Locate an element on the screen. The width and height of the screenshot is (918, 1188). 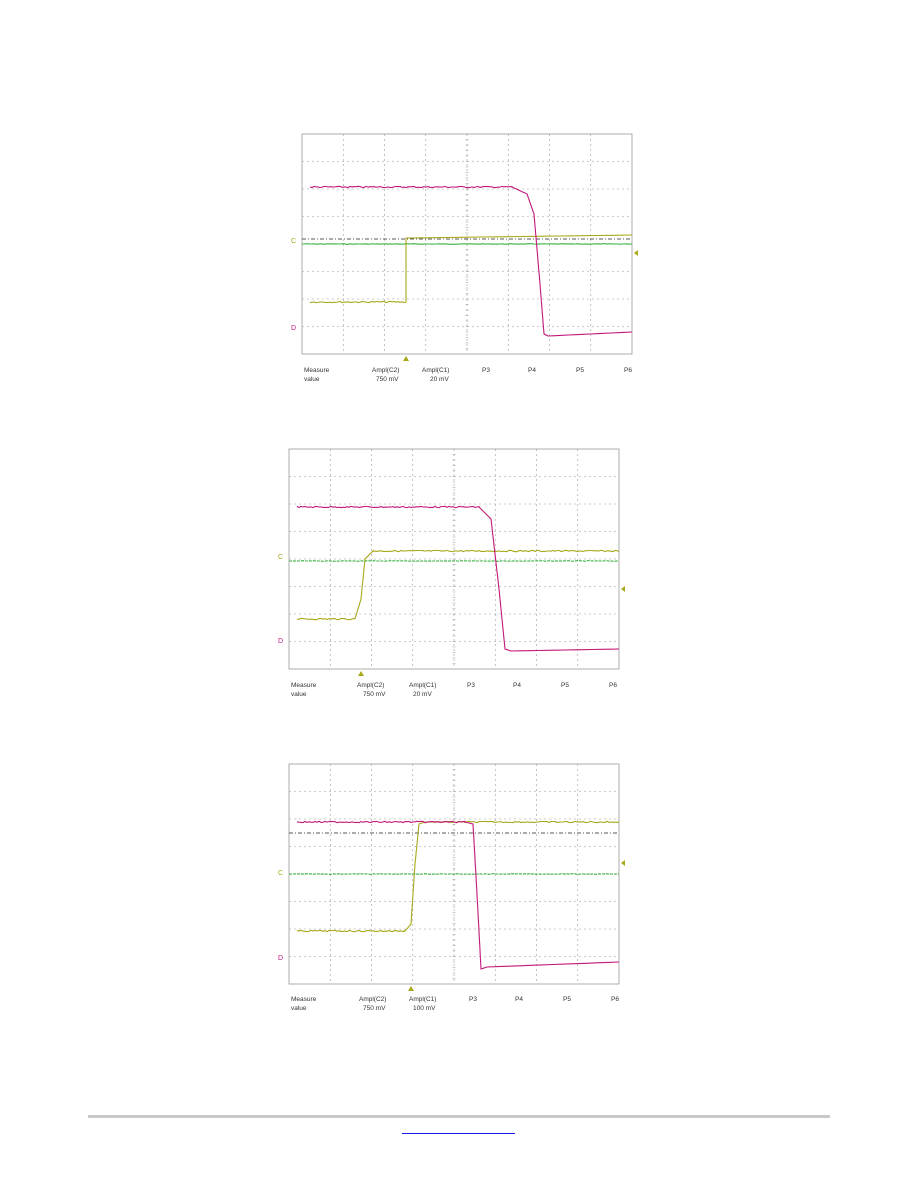
meas-value: 100 mV is located at coordinates (424, 1008).